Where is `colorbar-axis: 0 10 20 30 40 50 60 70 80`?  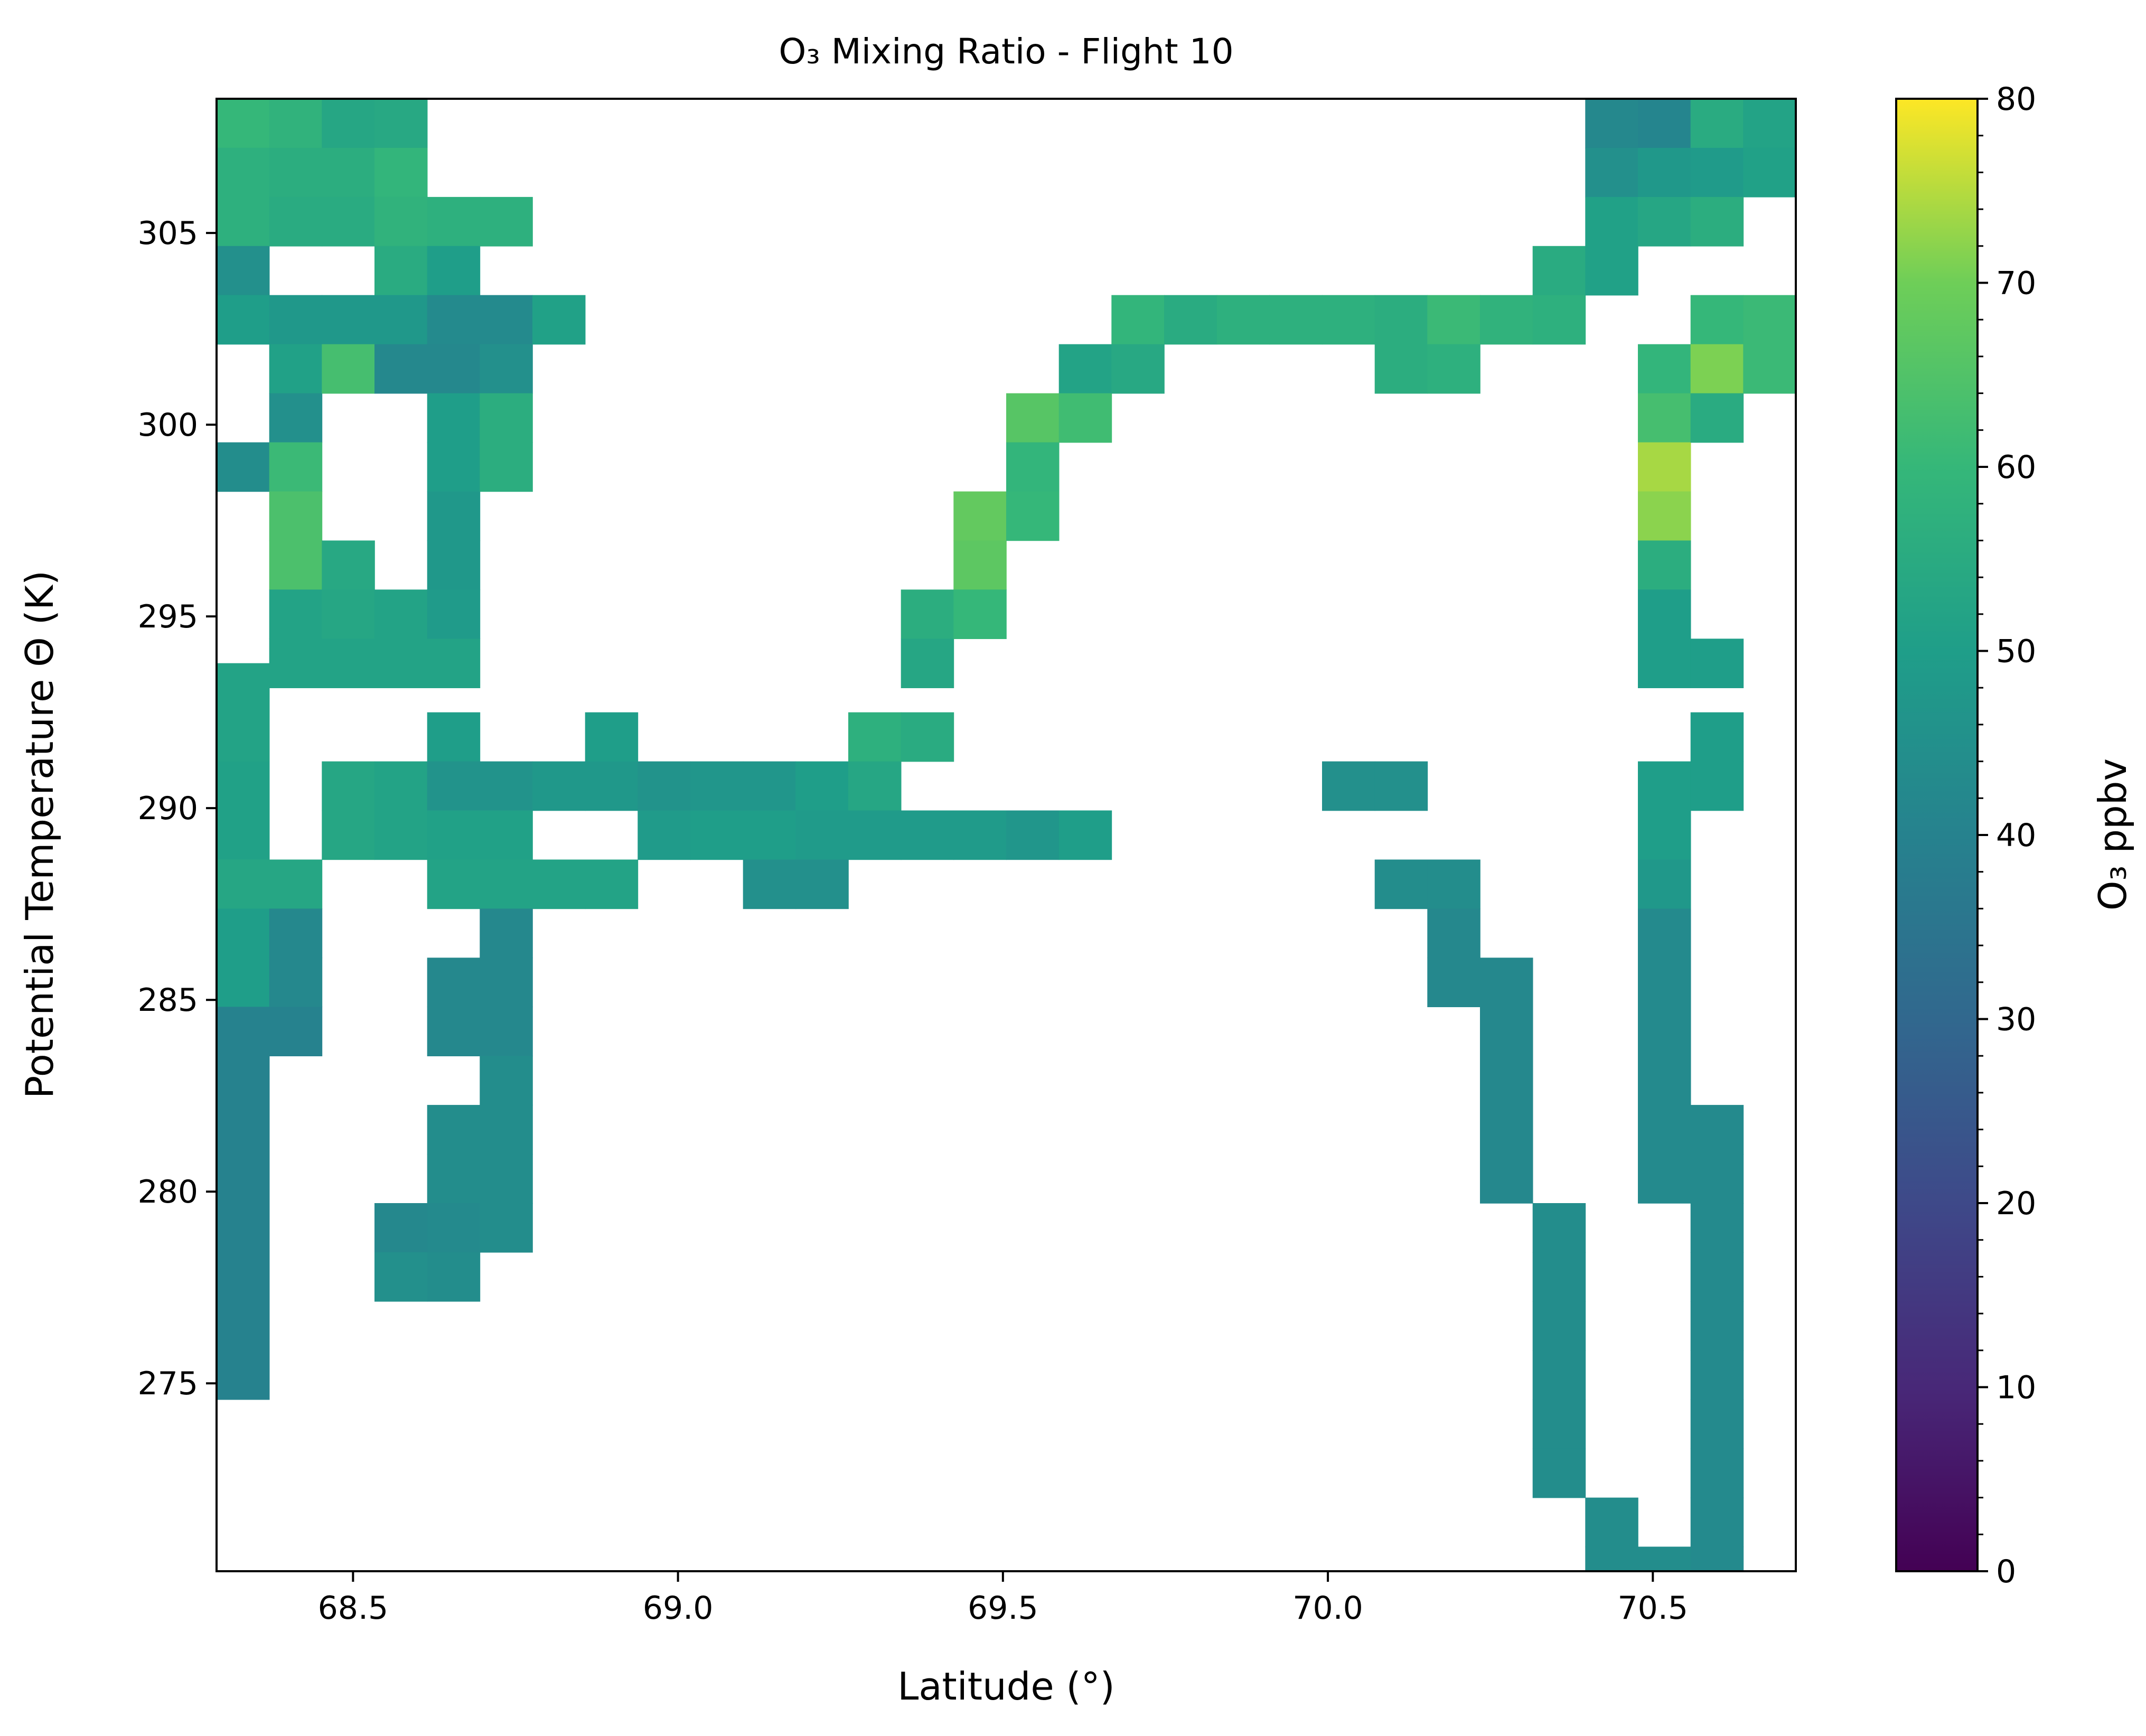 colorbar-axis: 0 10 20 30 40 50 60 70 80 is located at coordinates (2007, 835).